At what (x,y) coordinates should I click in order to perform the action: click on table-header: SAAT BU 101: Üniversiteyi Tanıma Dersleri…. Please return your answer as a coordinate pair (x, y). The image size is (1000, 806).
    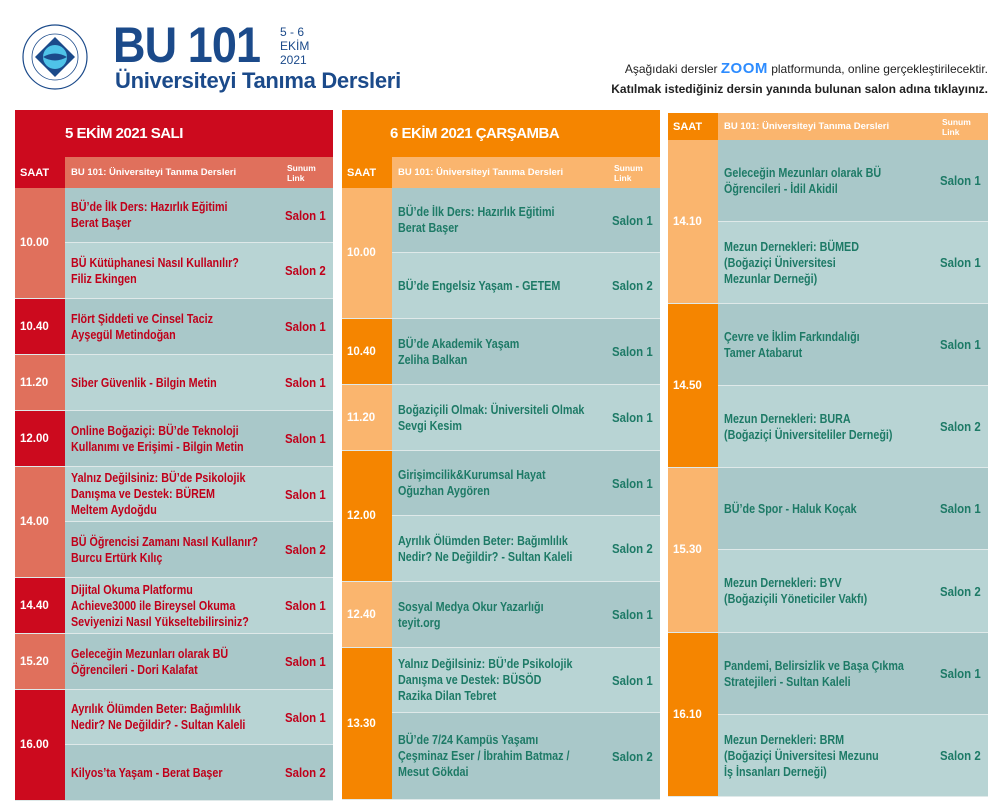
    Looking at the image, I should click on (501, 172).